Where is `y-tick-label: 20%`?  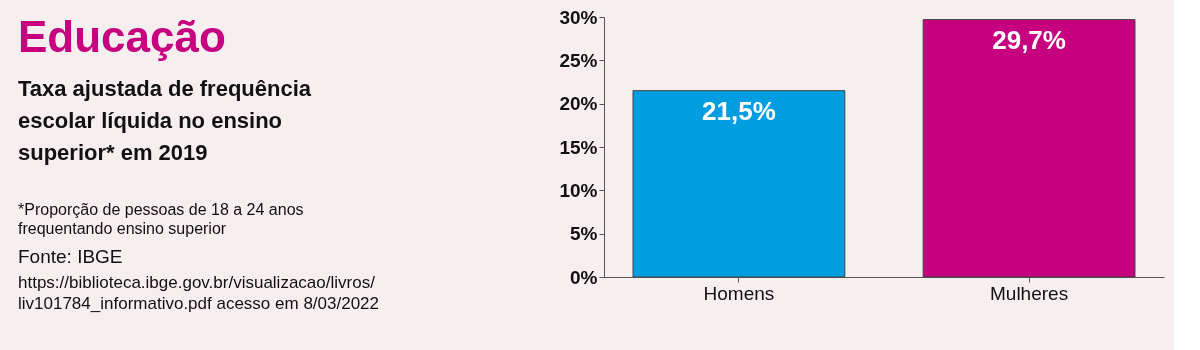
y-tick-label: 20% is located at coordinates (578, 104).